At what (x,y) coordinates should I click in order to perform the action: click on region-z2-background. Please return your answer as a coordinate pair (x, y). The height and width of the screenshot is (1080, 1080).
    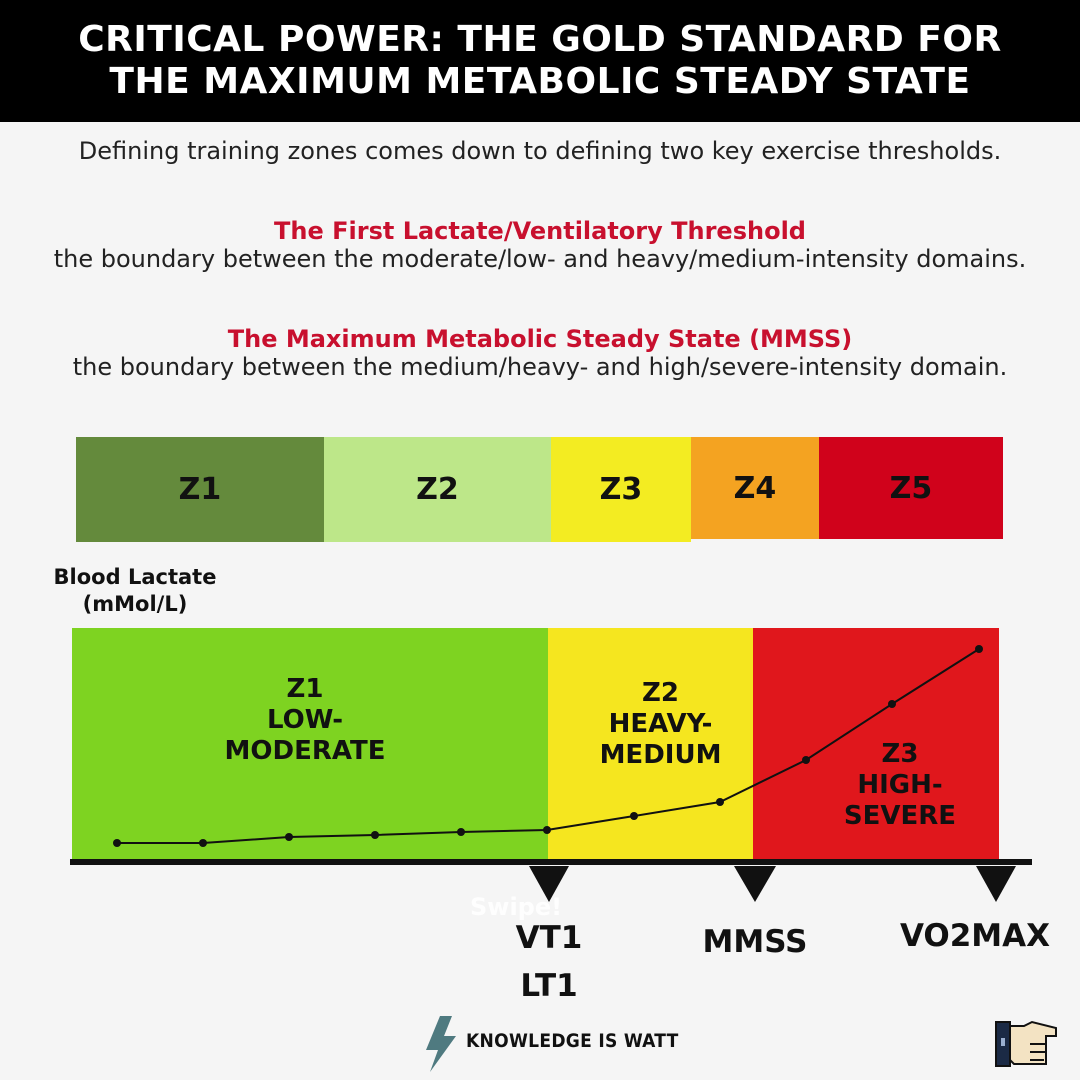
    Looking at the image, I should click on (650, 745).